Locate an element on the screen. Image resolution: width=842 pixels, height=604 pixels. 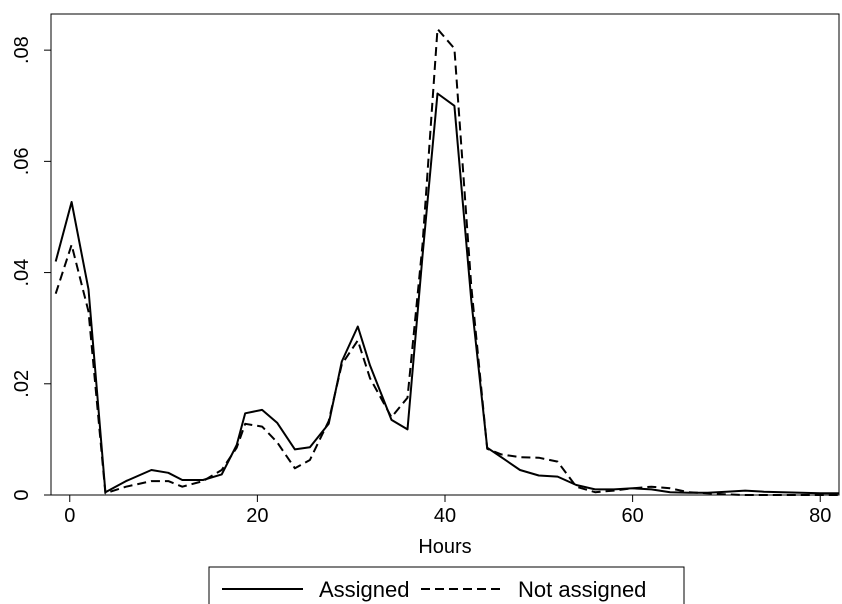
x-axis-title: Hours is located at coordinates (444, 547).